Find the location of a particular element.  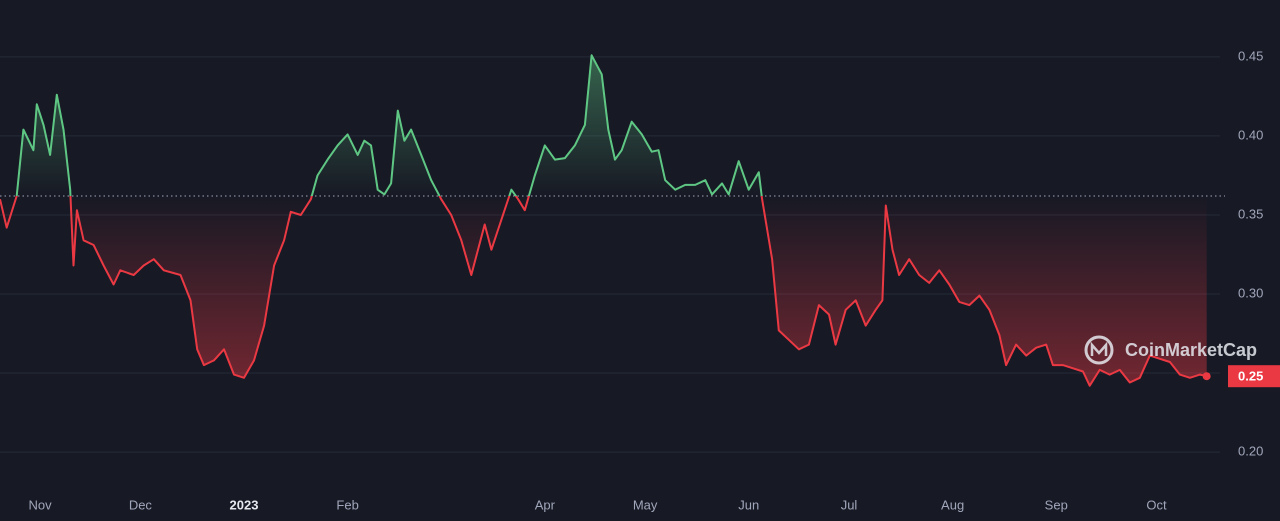

y-tick-label: 0.35 is located at coordinates (1250, 213).